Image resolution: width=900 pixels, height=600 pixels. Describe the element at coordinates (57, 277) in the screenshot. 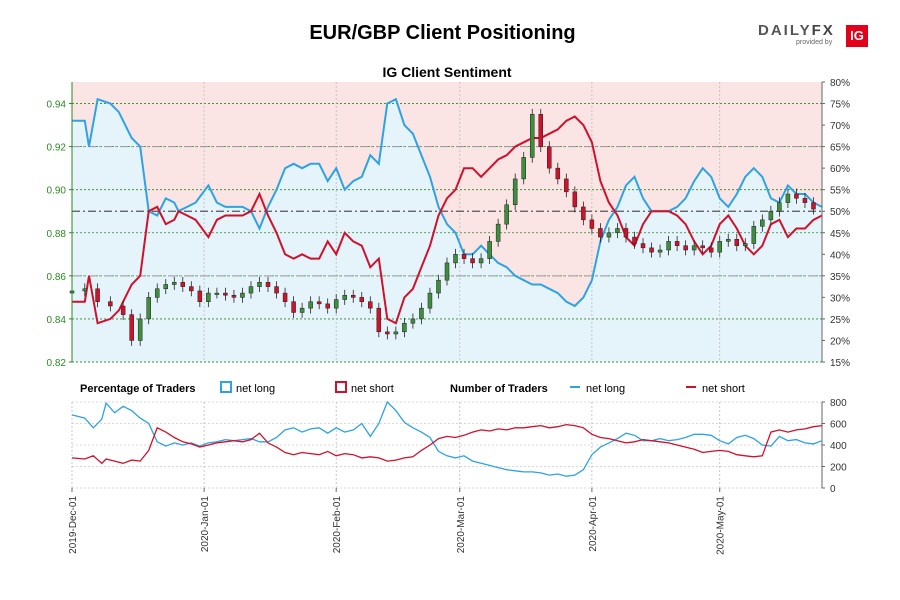

I see `price-tick-label: 0.86` at that location.